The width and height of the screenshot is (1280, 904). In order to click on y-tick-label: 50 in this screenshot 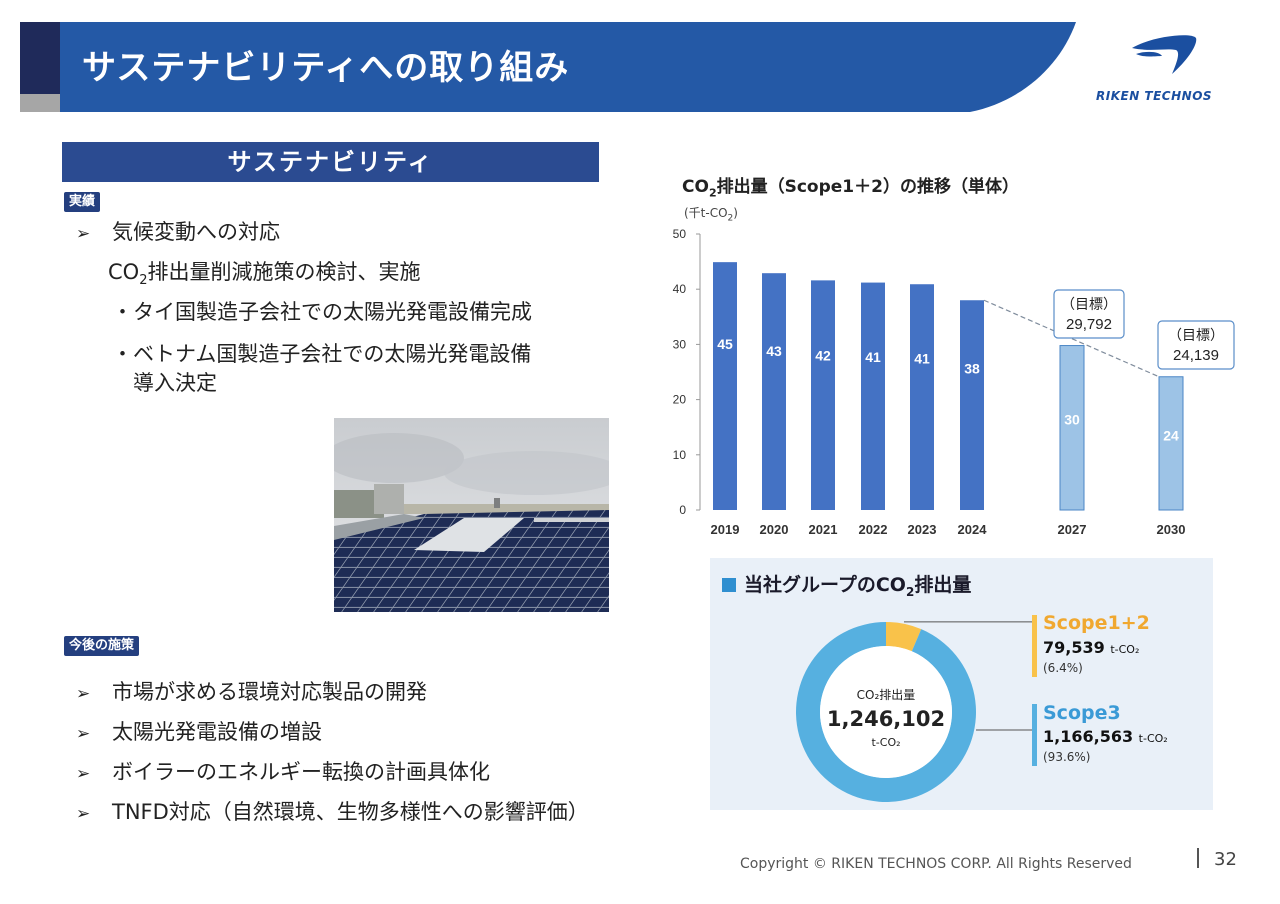, I will do `click(680, 234)`.